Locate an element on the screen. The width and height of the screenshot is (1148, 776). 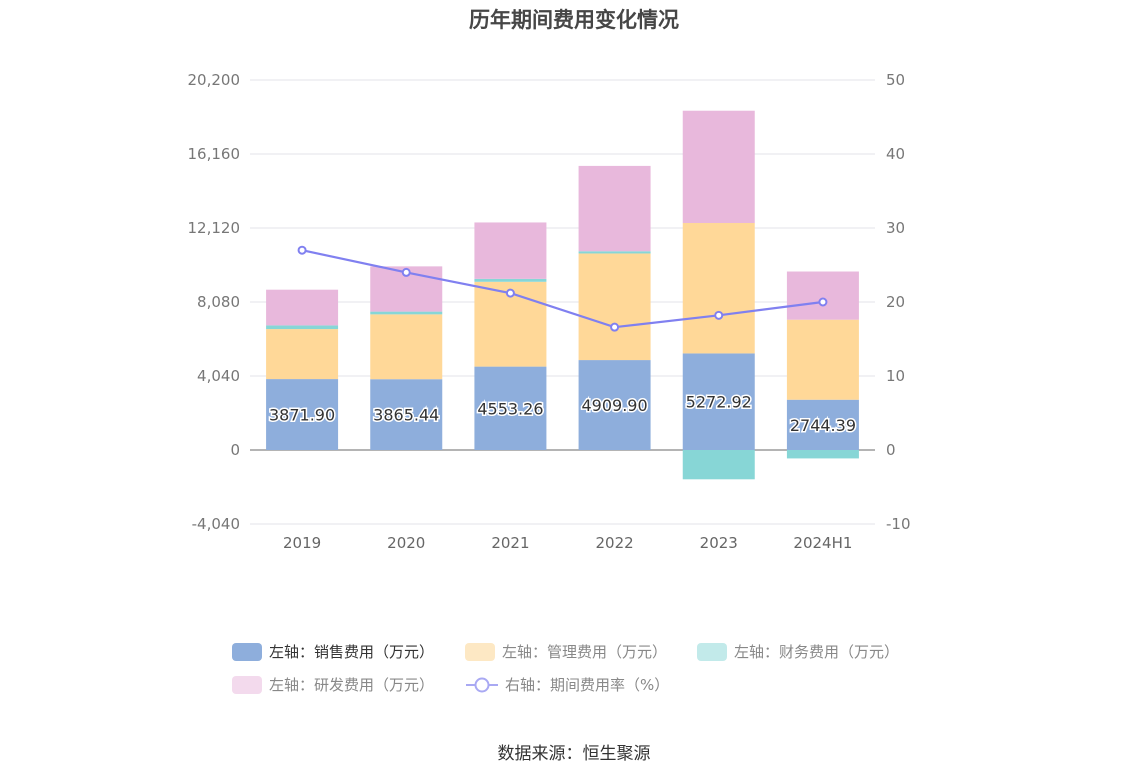
expense-ratio-line is located at coordinates (562, 289).